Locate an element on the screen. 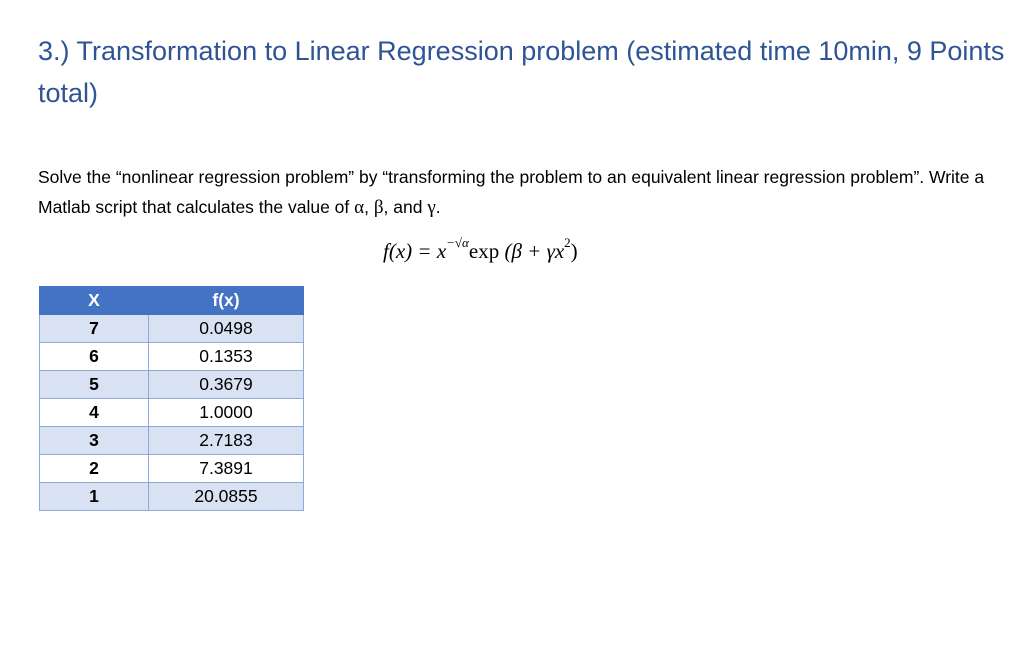 This screenshot has height=670, width=1024. separator: , and is located at coordinates (405, 207).